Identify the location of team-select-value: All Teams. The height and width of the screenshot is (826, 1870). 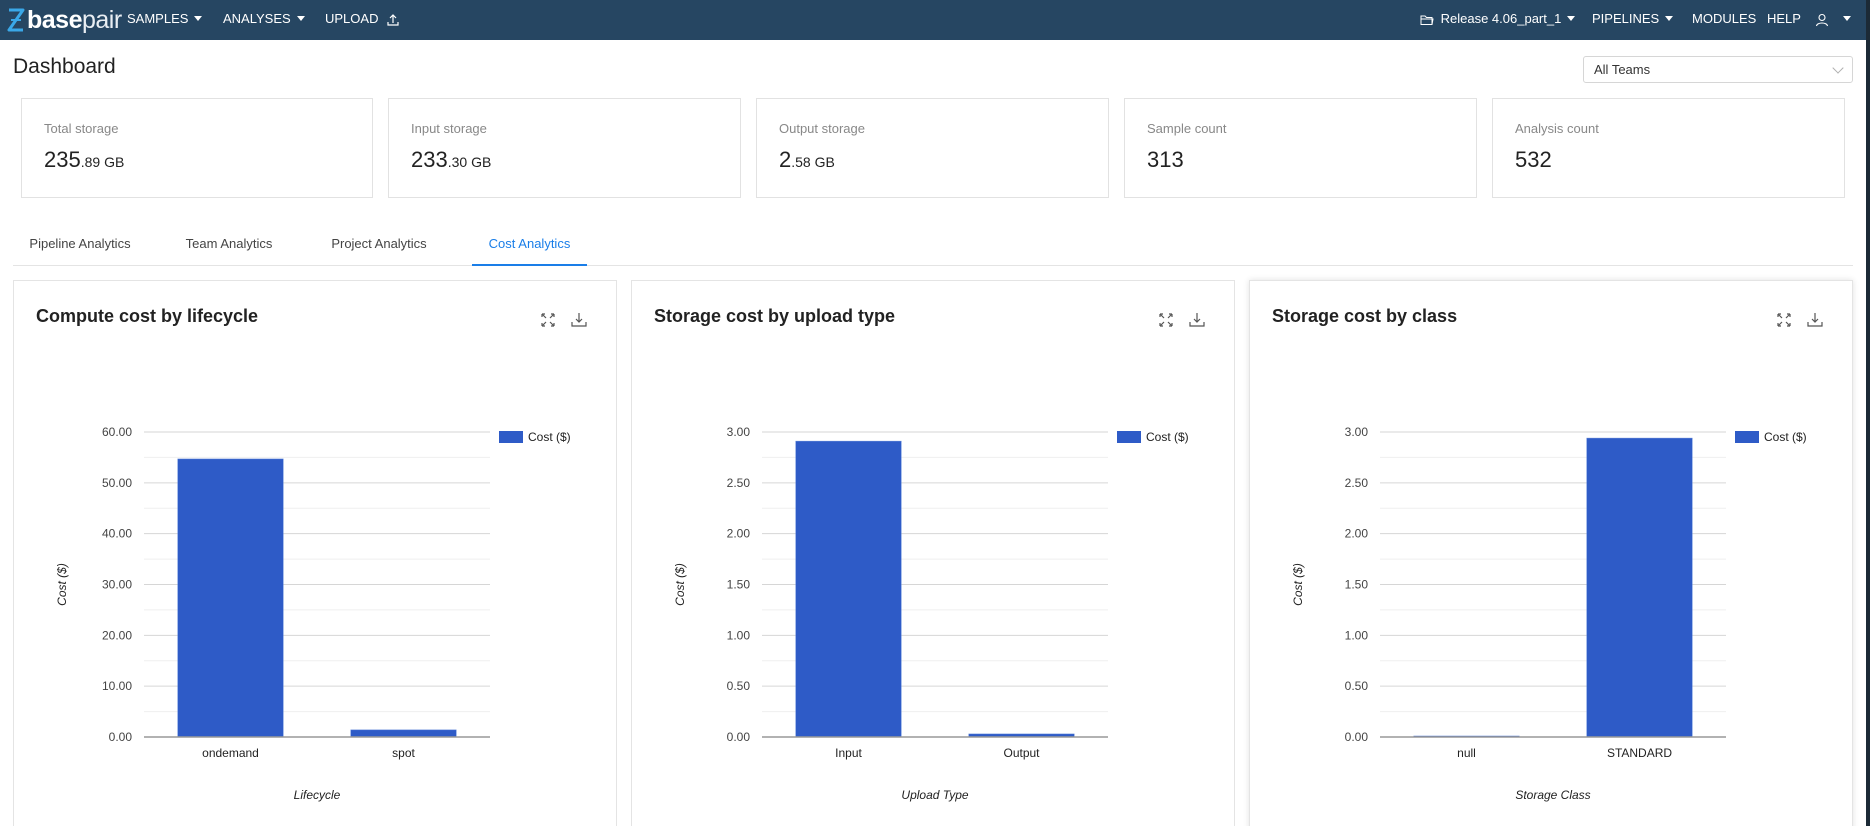
(1622, 69).